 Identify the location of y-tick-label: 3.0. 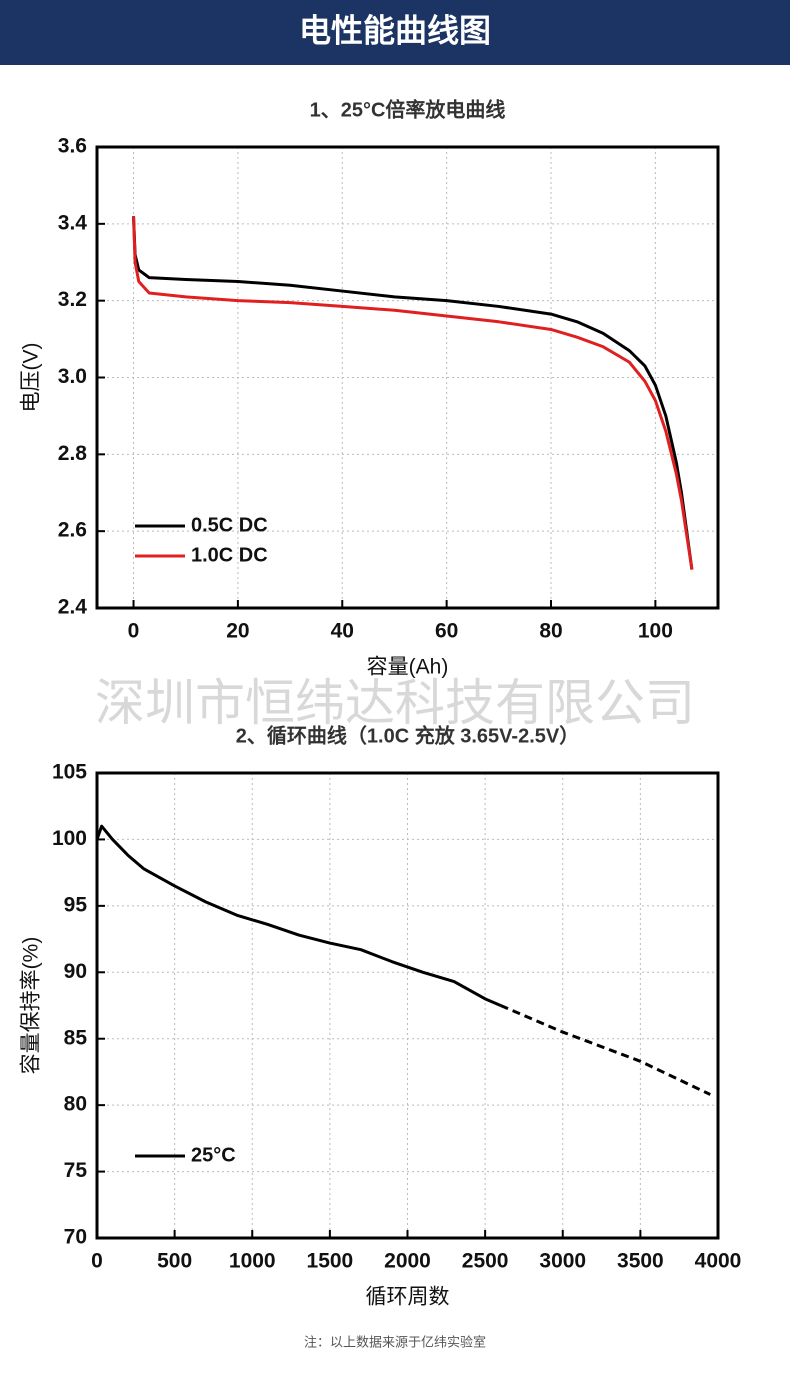
(72, 376).